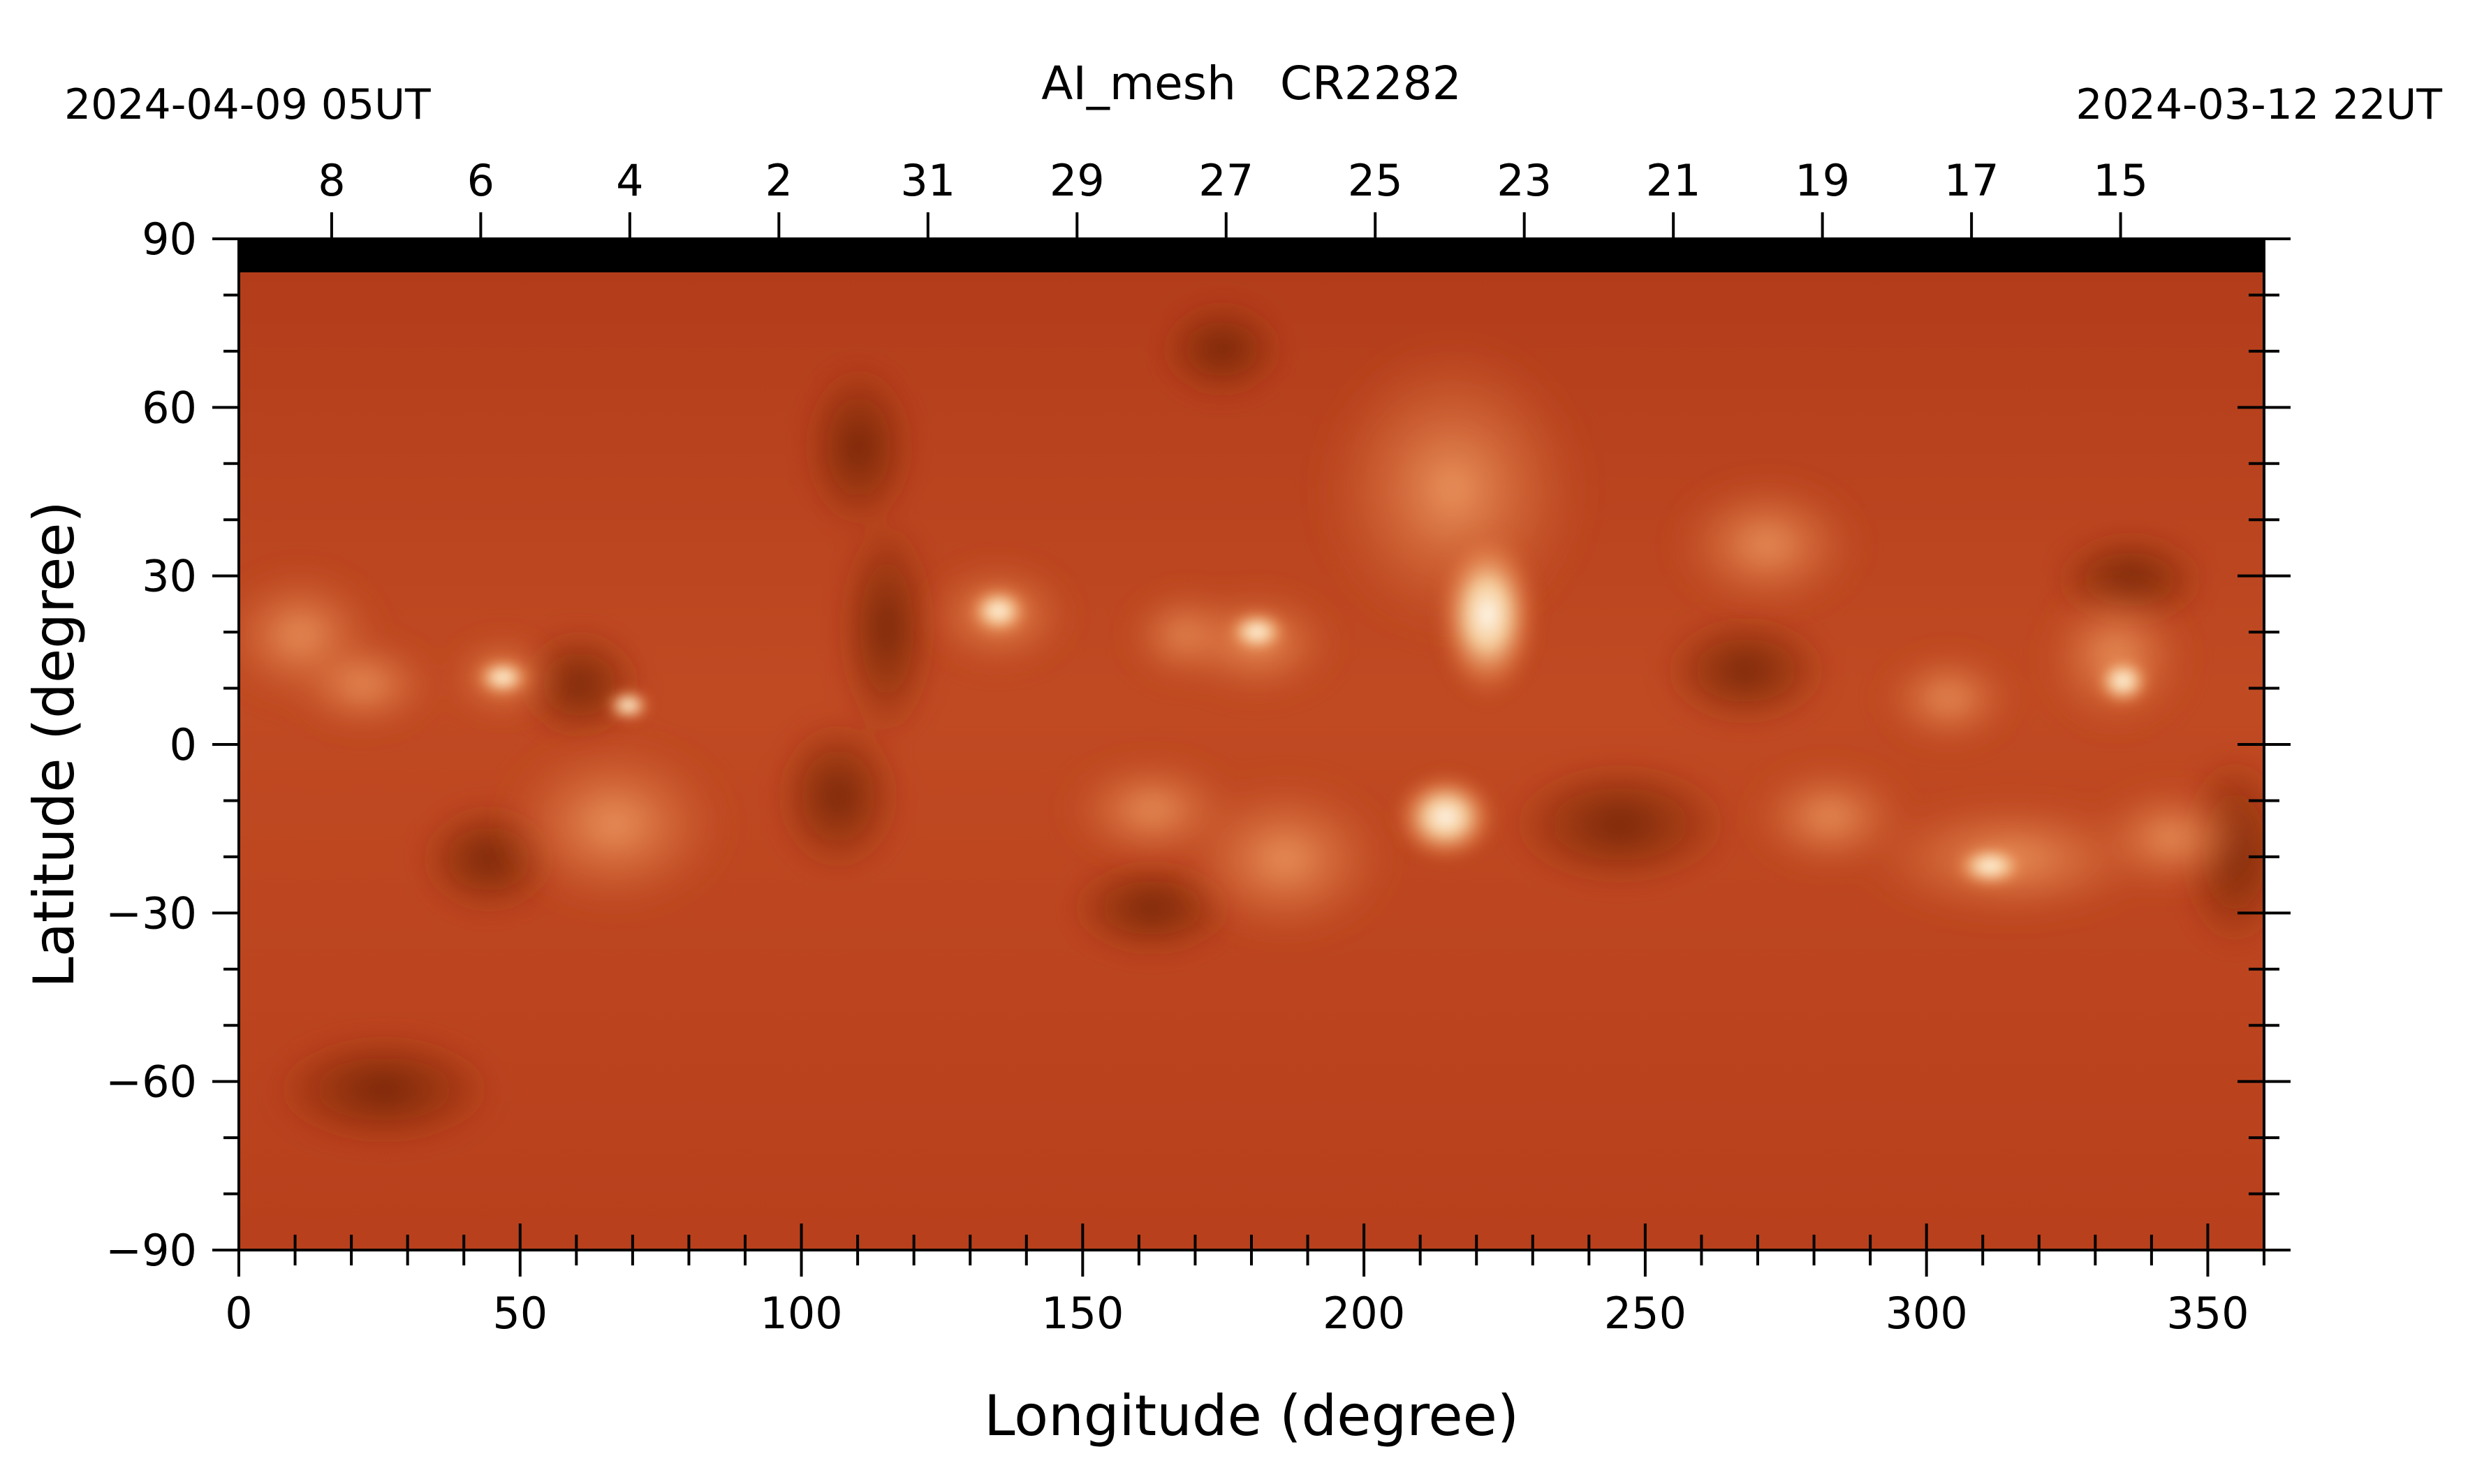 The image size is (2491, 1484). Describe the element at coordinates (169, 407) in the screenshot. I see `y-tick-label: 60` at that location.